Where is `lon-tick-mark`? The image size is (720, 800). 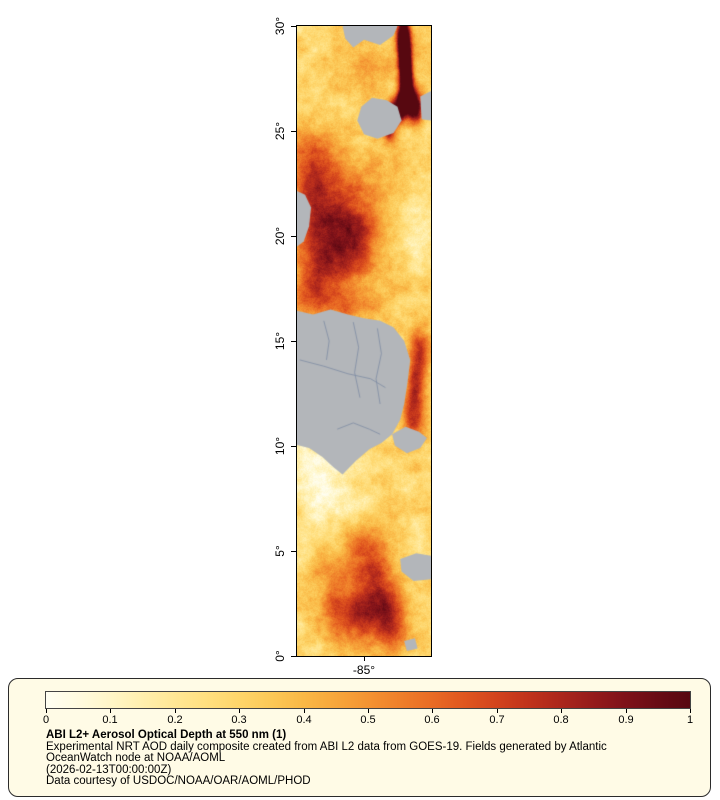
lon-tick-mark is located at coordinates (364, 658).